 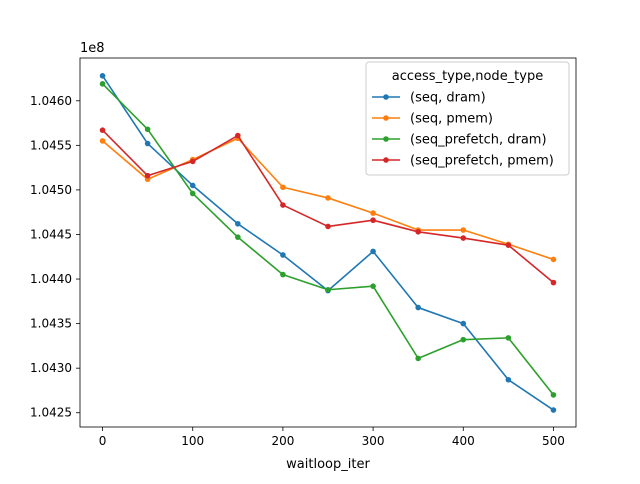 I want to click on y-tick-label: 1.0425, so click(x=51, y=413).